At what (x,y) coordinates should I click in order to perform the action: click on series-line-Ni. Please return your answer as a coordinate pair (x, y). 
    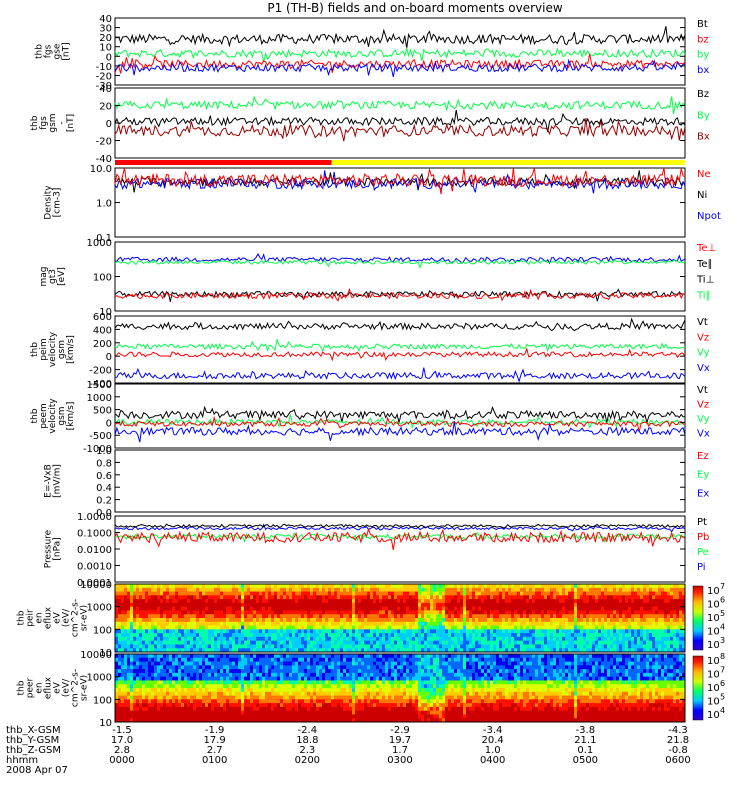
    Looking at the image, I should click on (400, 181).